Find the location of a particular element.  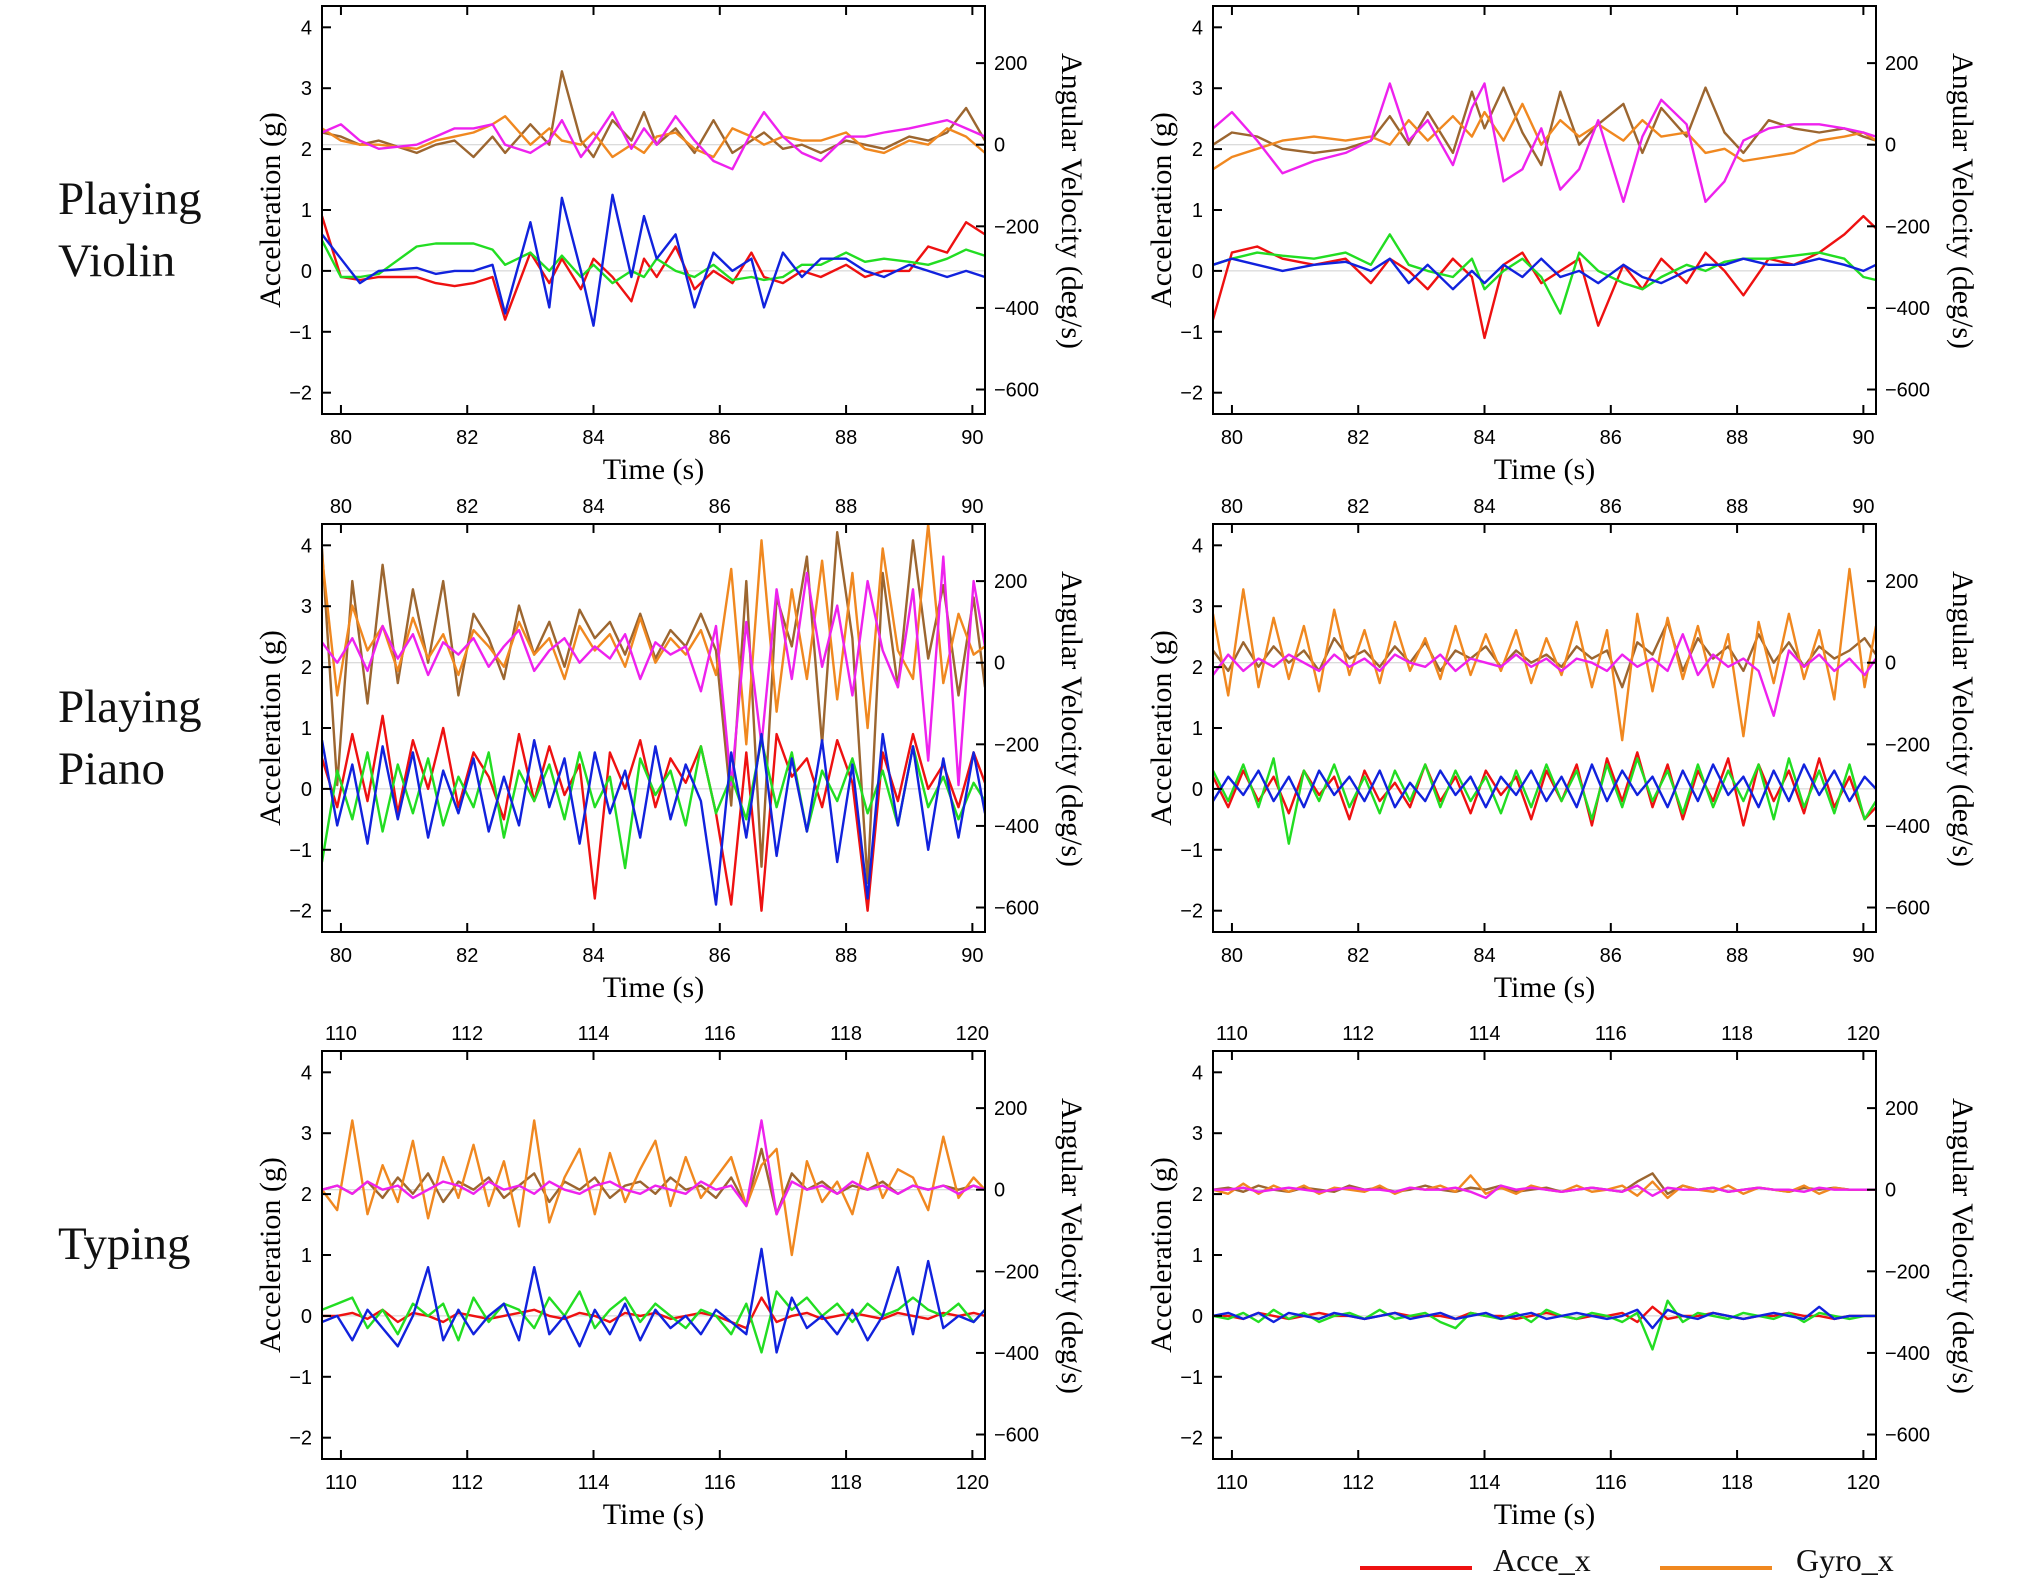

x-tick-label-top: 120 is located at coordinates (972, 1034).